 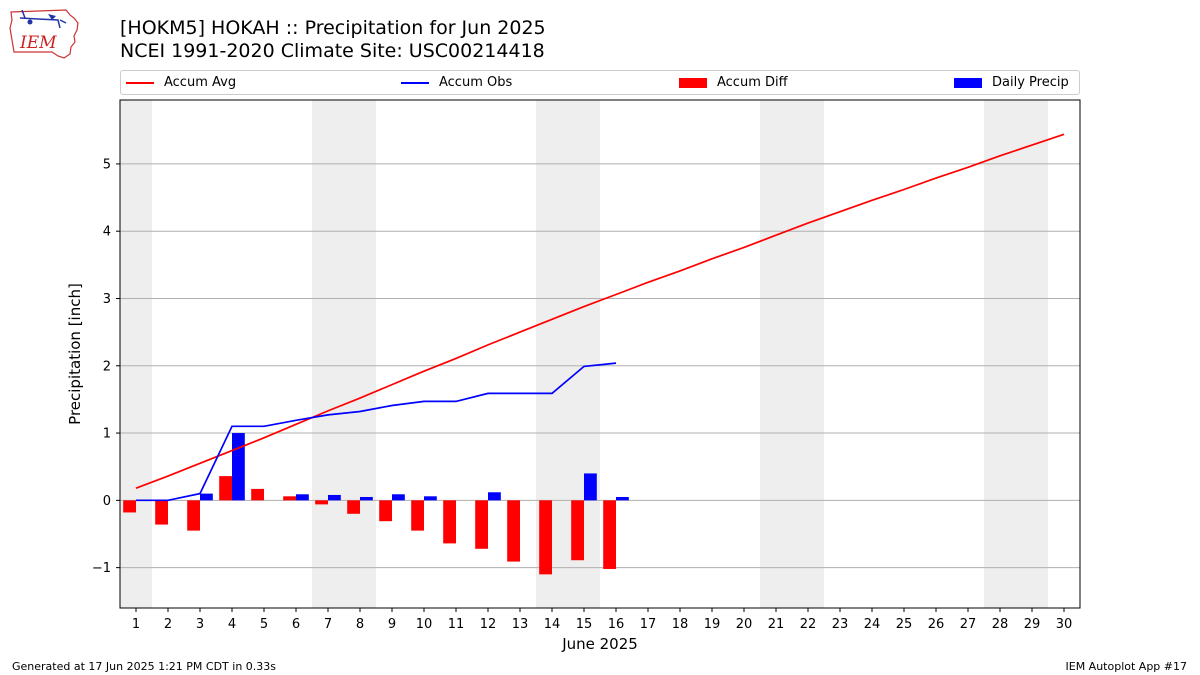 What do you see at coordinates (415, 82) in the screenshot?
I see `legend-swatch-accum-obs` at bounding box center [415, 82].